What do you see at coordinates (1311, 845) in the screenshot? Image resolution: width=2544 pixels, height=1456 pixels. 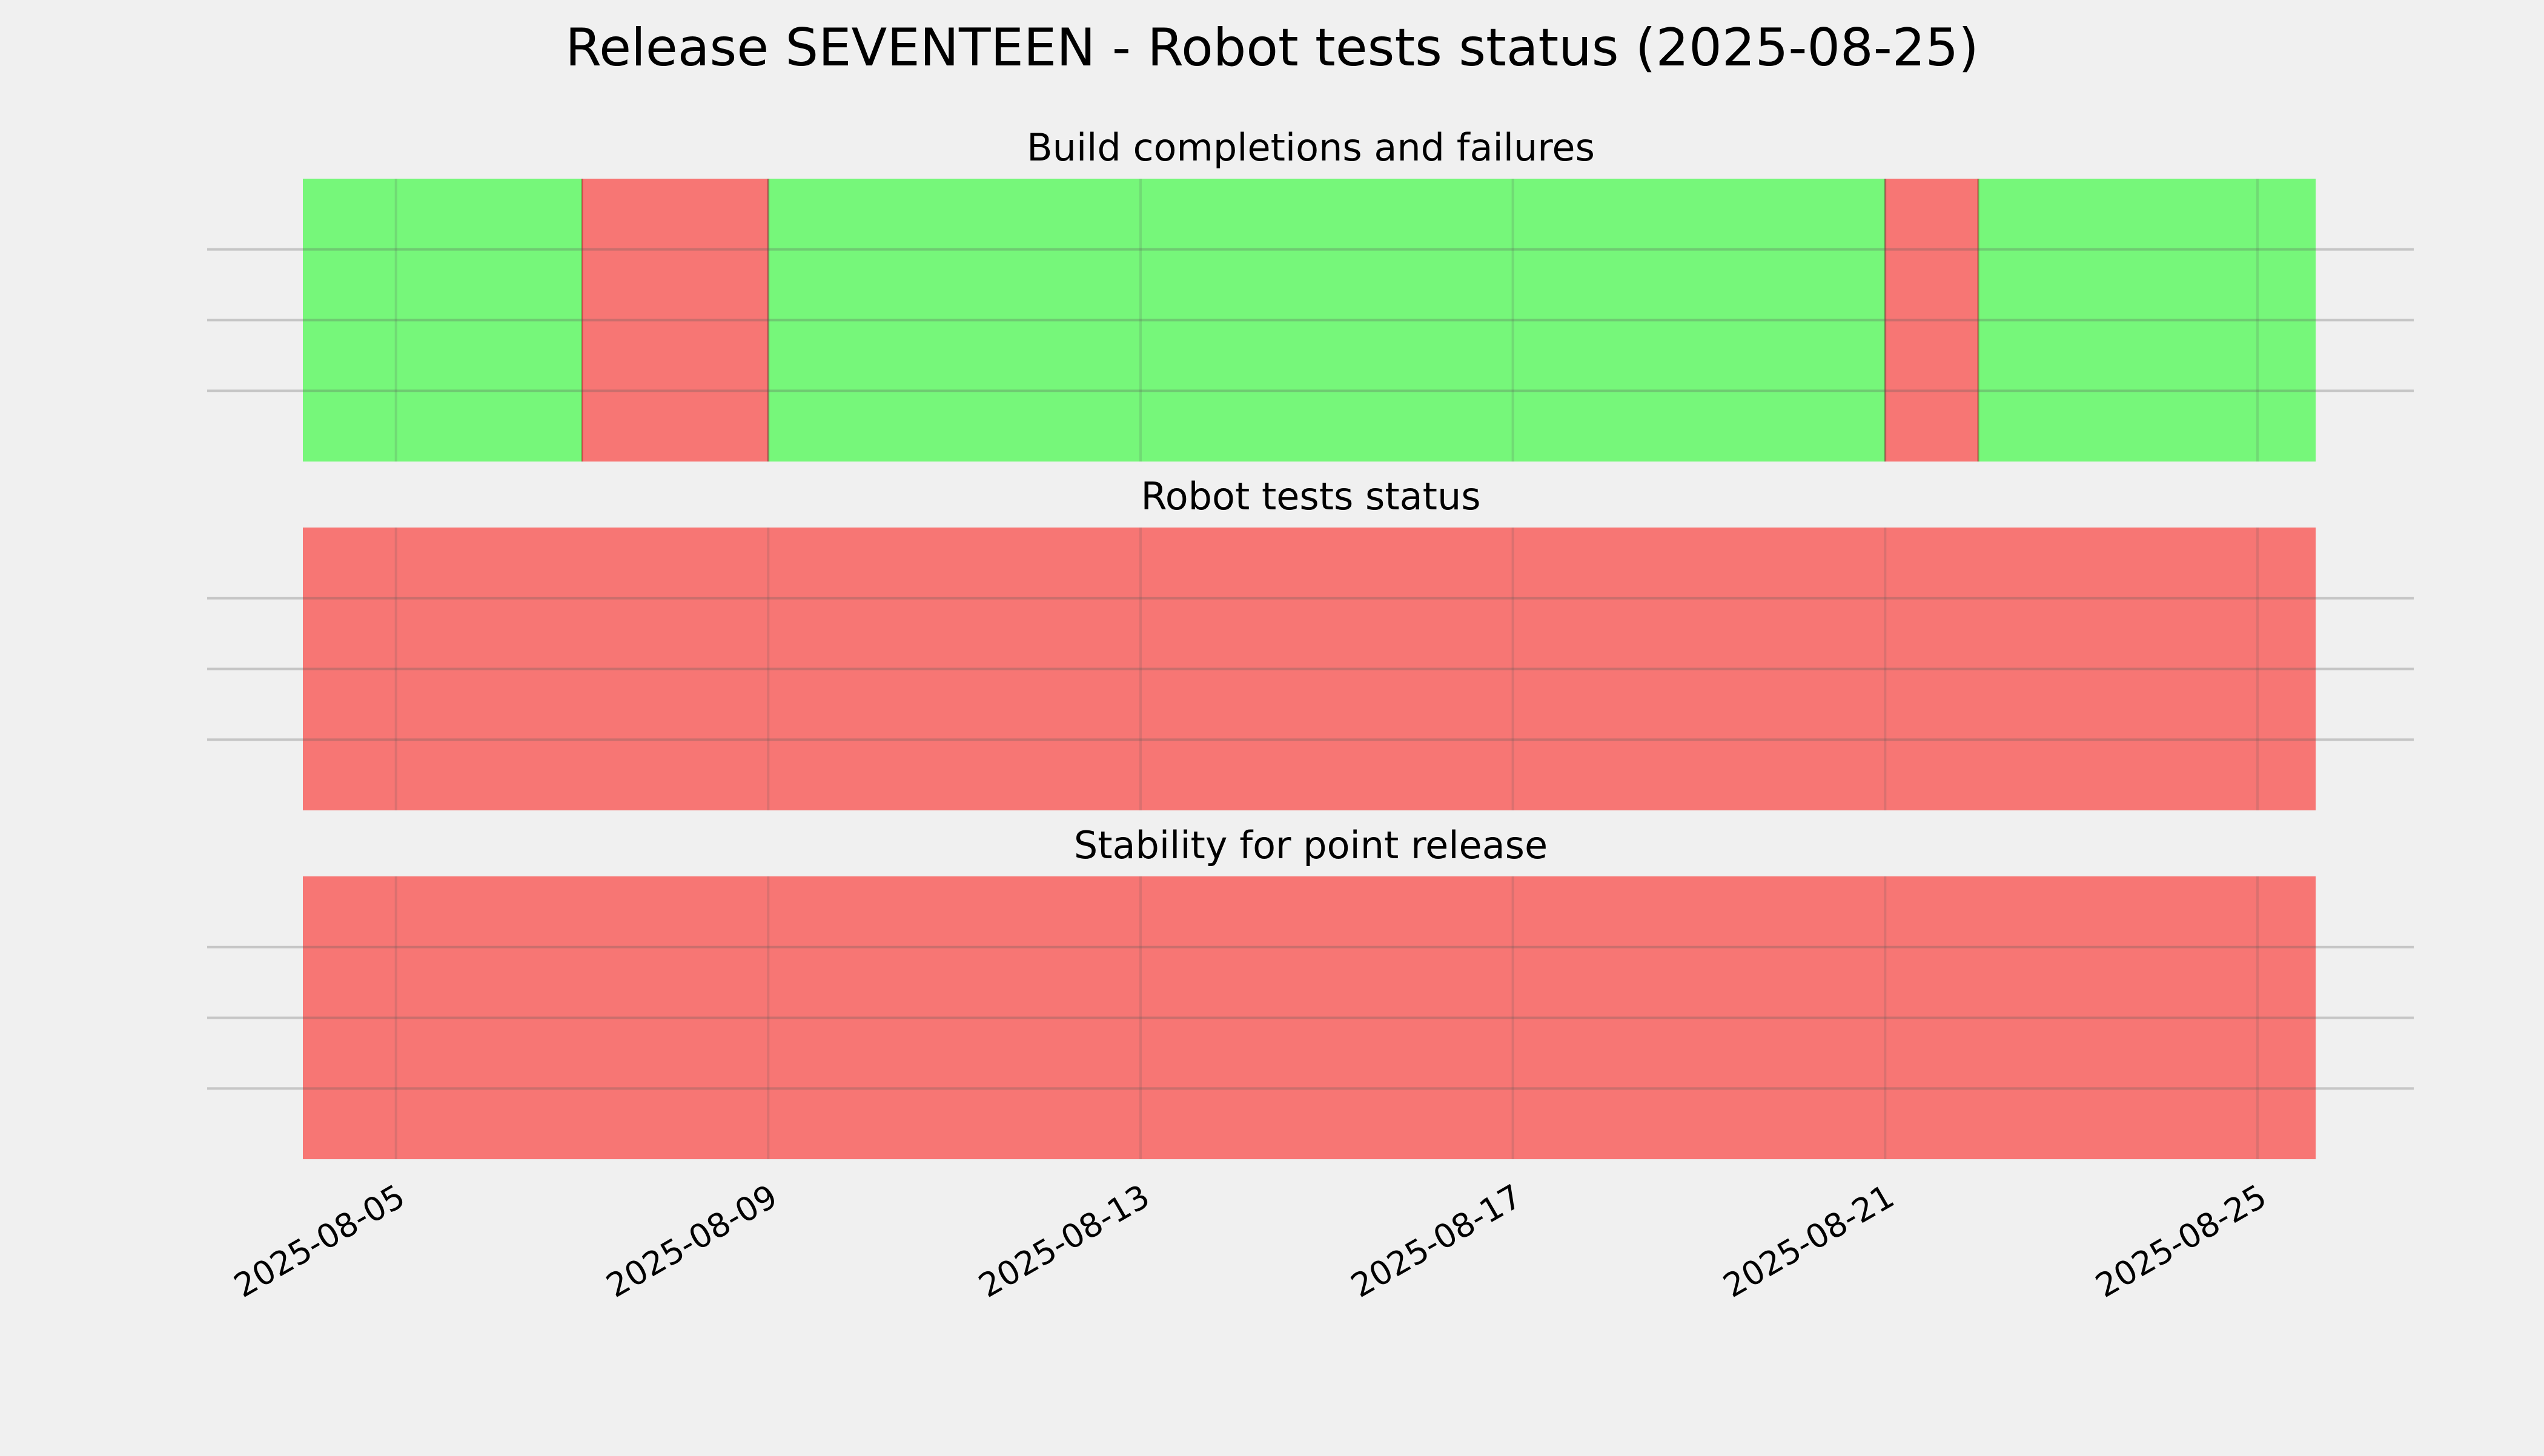 I see `panel-title: Stability for point release` at bounding box center [1311, 845].